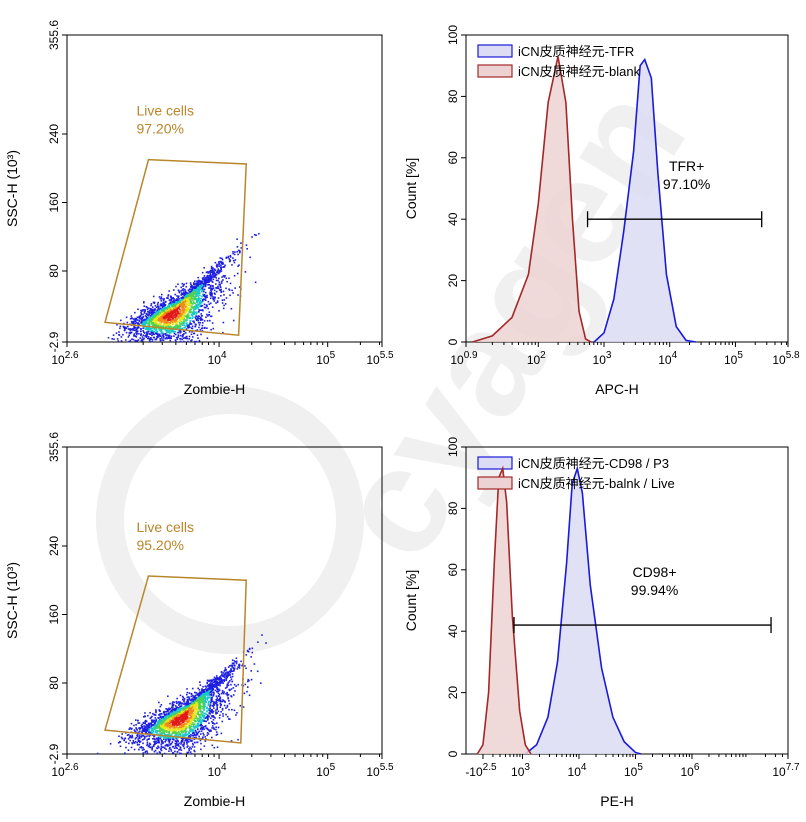  I want to click on legend-label: iCN皮质神经元-TFR, so click(576, 51).